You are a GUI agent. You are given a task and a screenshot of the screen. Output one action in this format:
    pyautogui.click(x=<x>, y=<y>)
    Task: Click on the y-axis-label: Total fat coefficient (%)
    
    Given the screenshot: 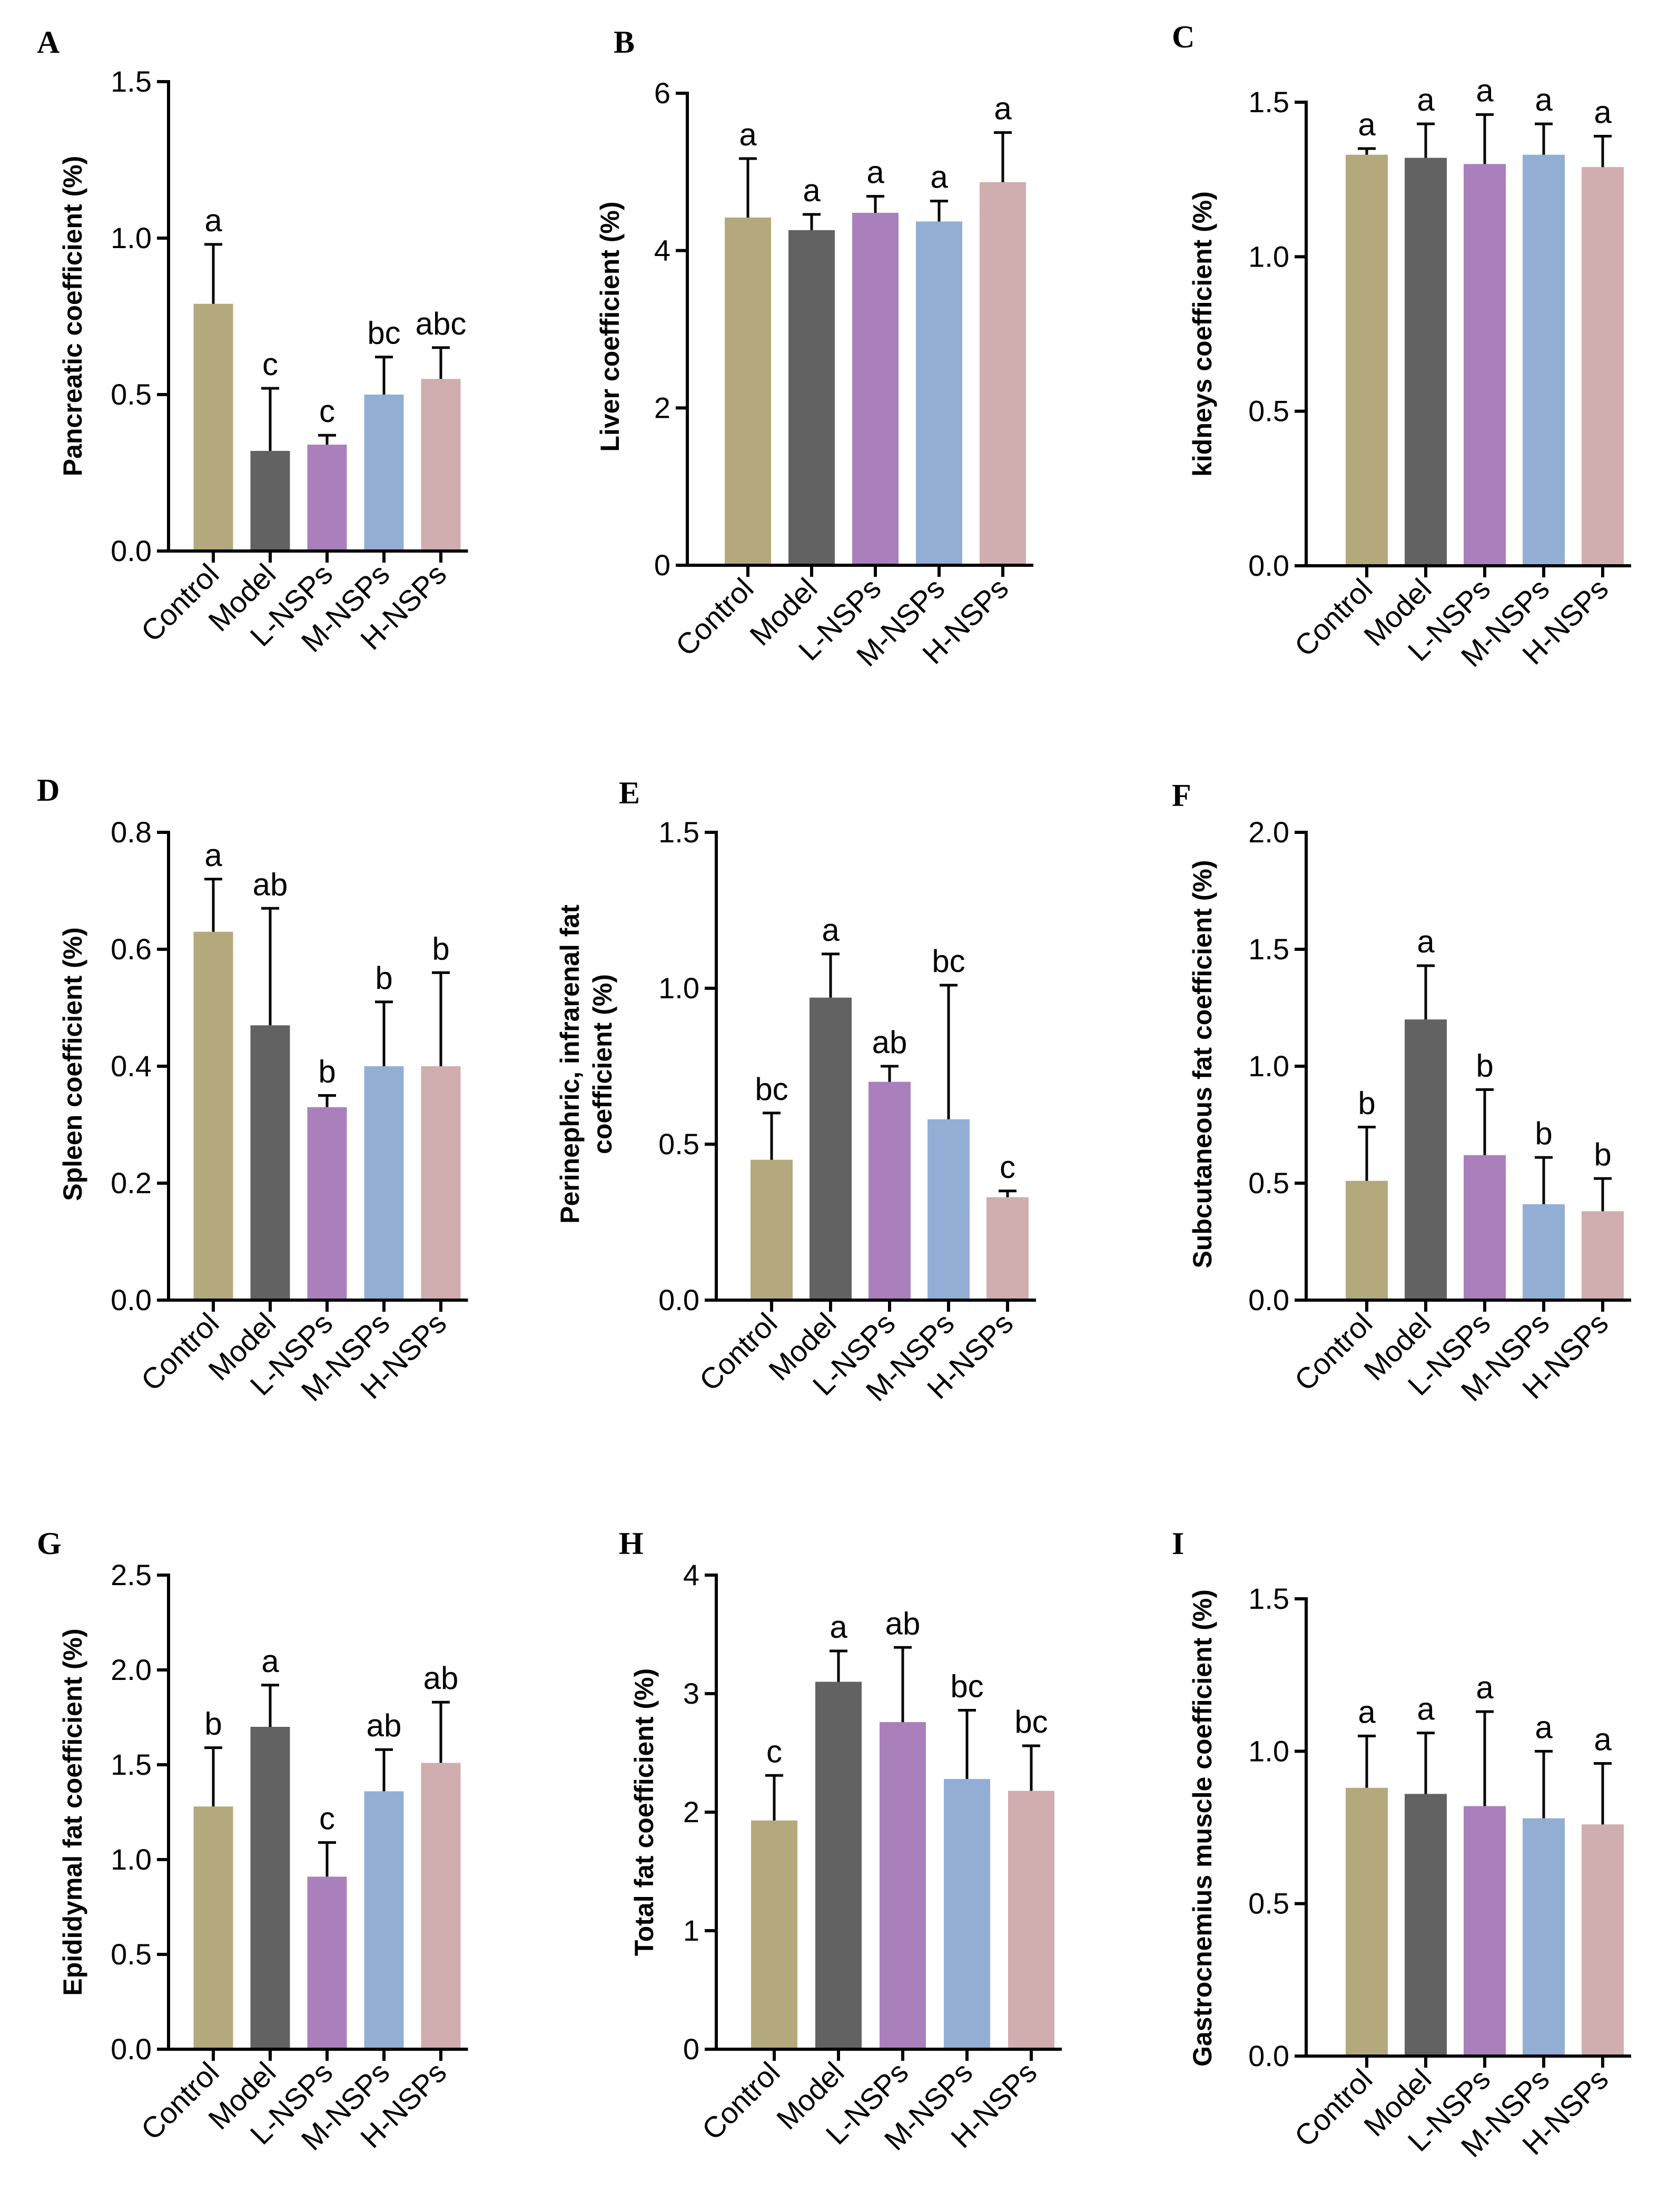 What is the action you would take?
    pyautogui.click(x=644, y=1812)
    